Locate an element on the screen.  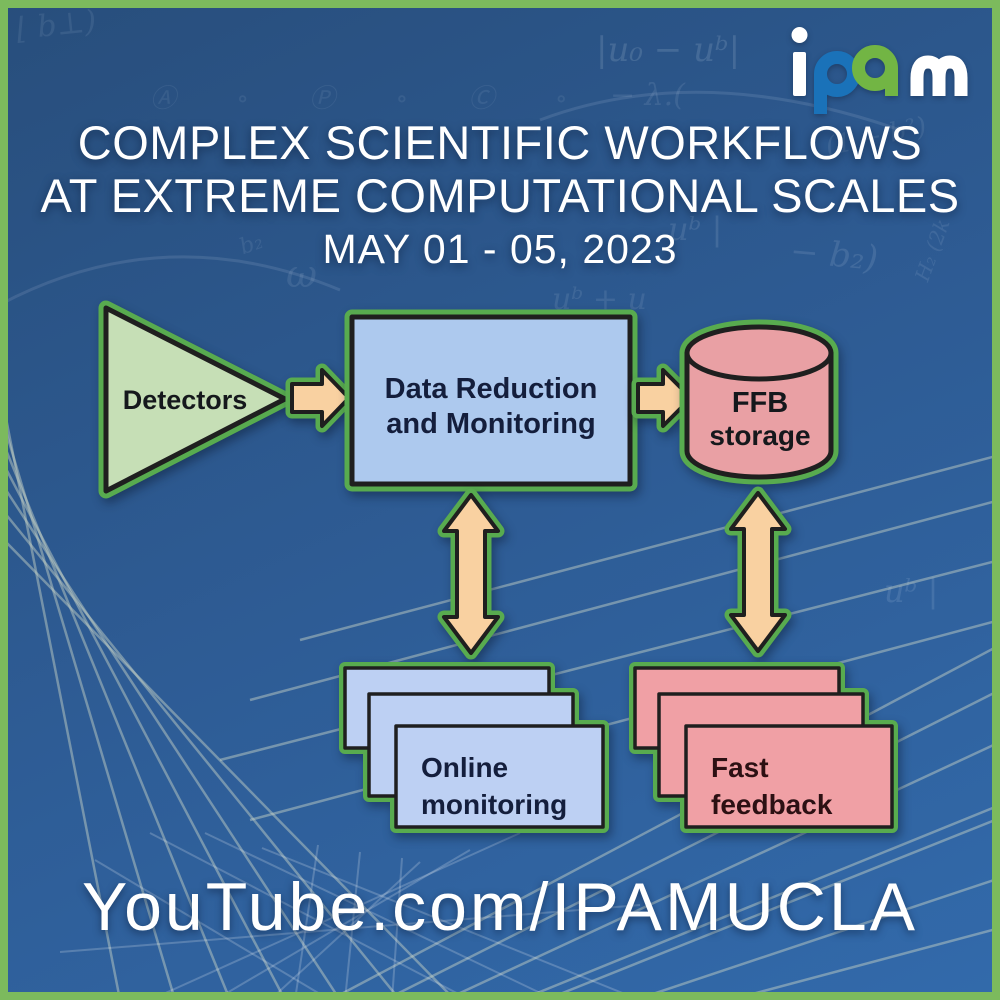
feedback-stack-card-front is located at coordinates (789, 776).